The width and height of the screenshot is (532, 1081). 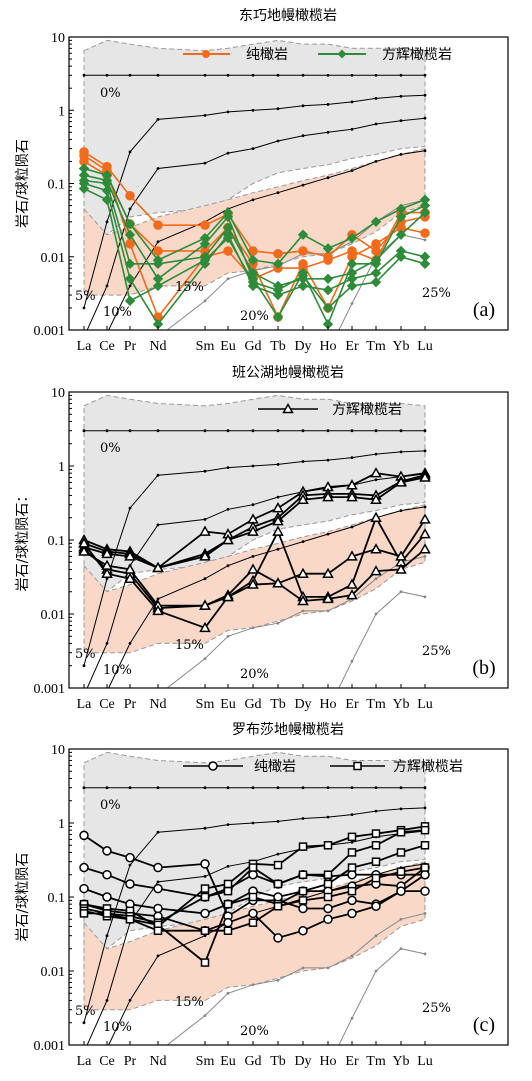 I want to click on panel-title: 罗布莎地幔橄榄岩, so click(x=288, y=730).